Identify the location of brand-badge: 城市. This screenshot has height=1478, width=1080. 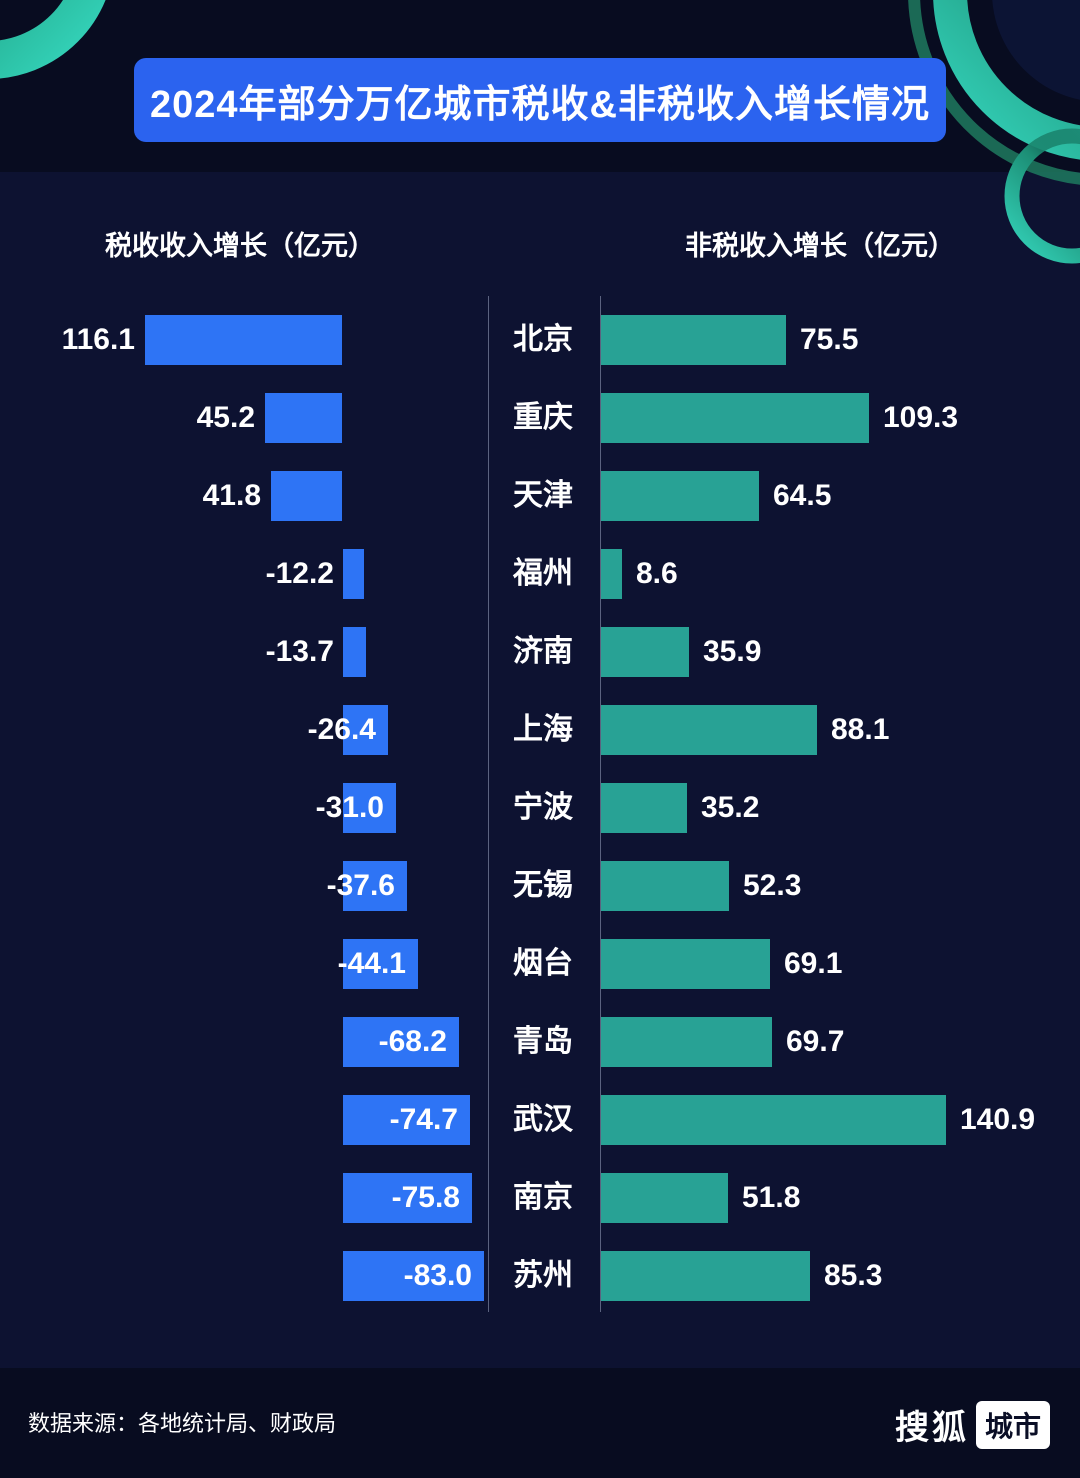
(1012, 1424).